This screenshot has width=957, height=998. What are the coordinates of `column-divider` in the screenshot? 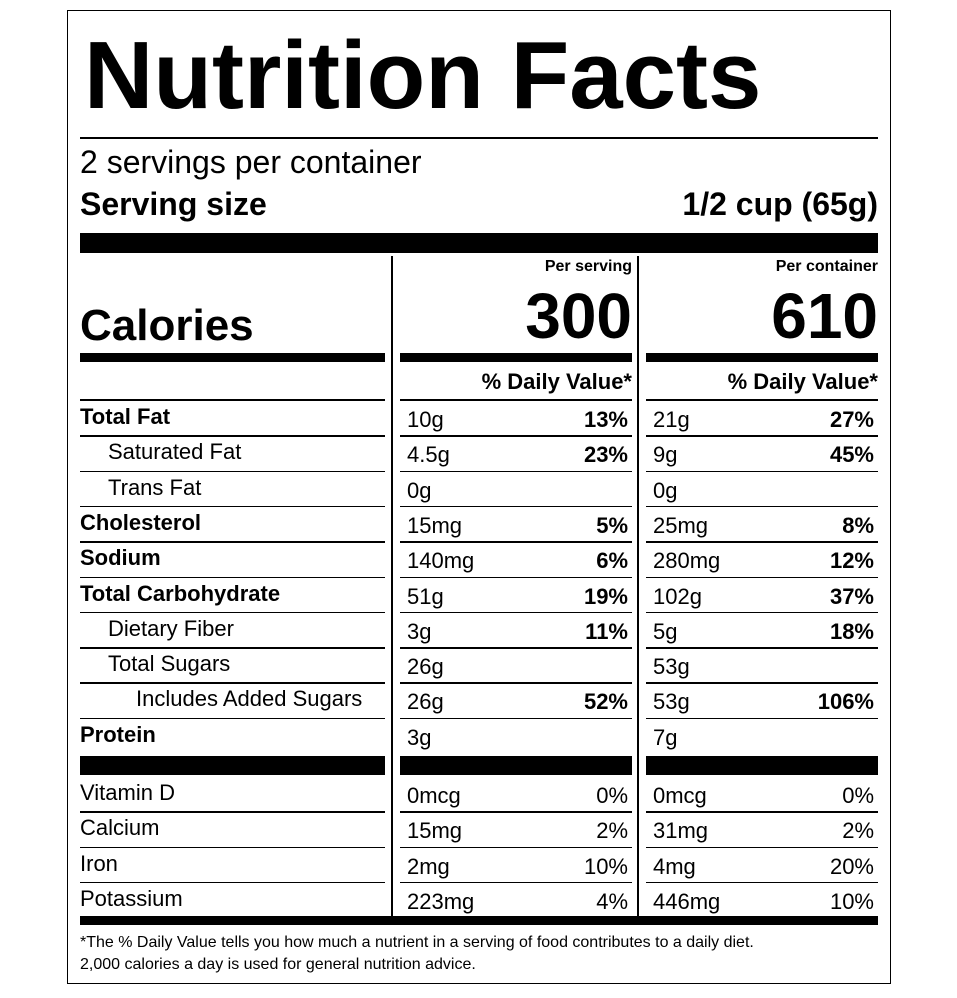 It's located at (392, 586).